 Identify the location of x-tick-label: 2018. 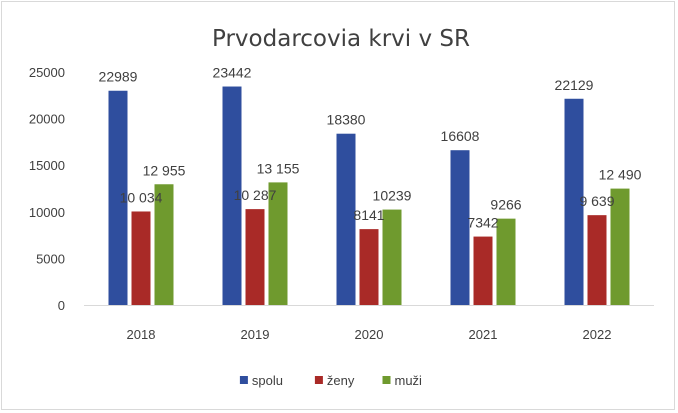
(141, 334).